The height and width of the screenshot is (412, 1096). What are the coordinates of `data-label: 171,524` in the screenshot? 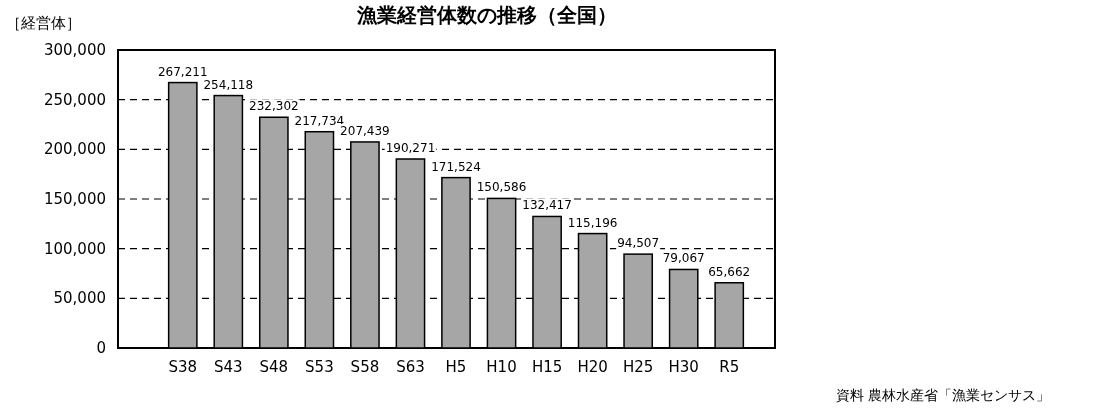 It's located at (456, 166).